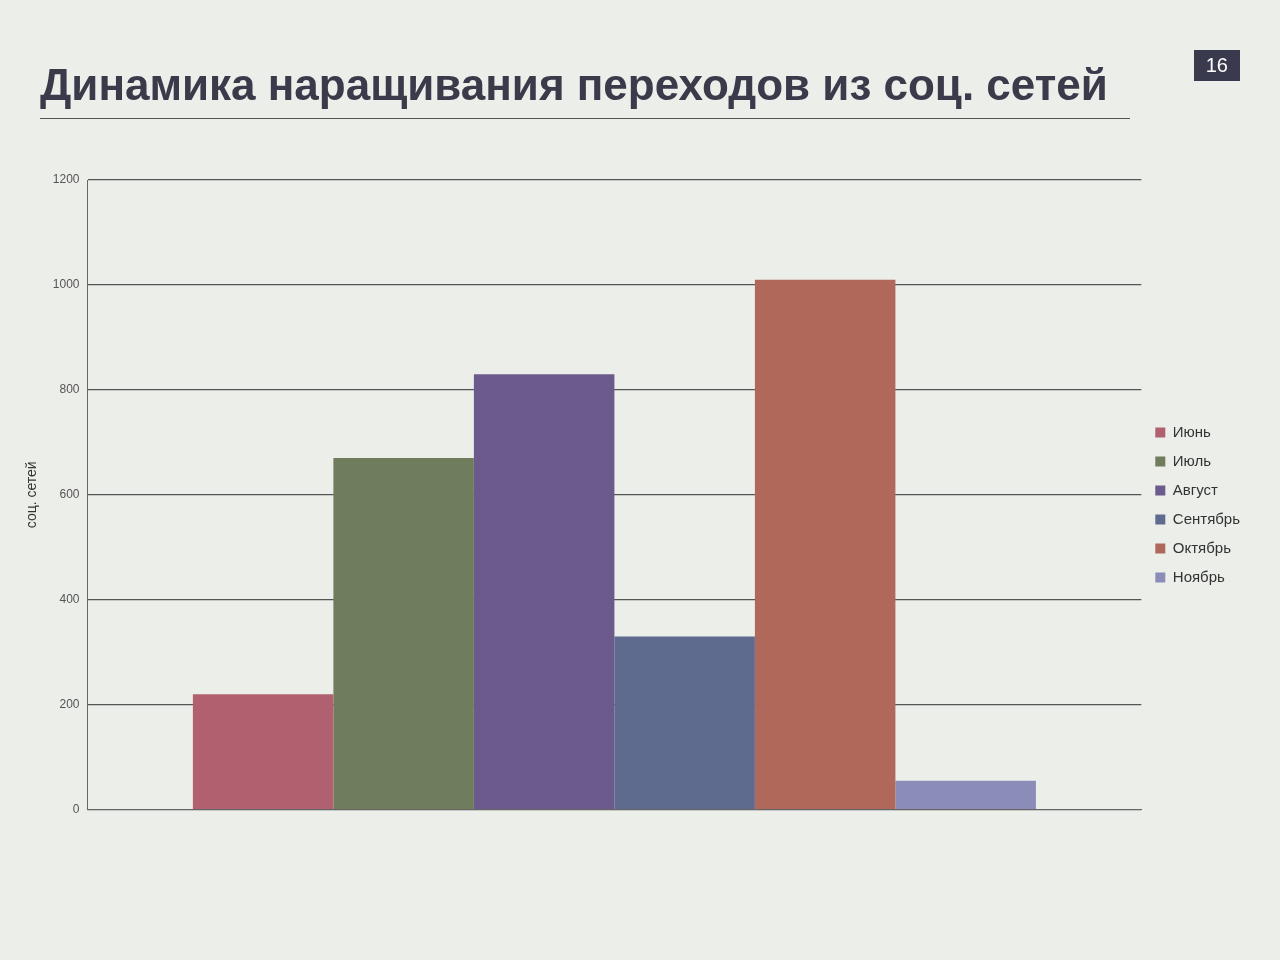  I want to click on legend-label: Октябрь, so click(1202, 547).